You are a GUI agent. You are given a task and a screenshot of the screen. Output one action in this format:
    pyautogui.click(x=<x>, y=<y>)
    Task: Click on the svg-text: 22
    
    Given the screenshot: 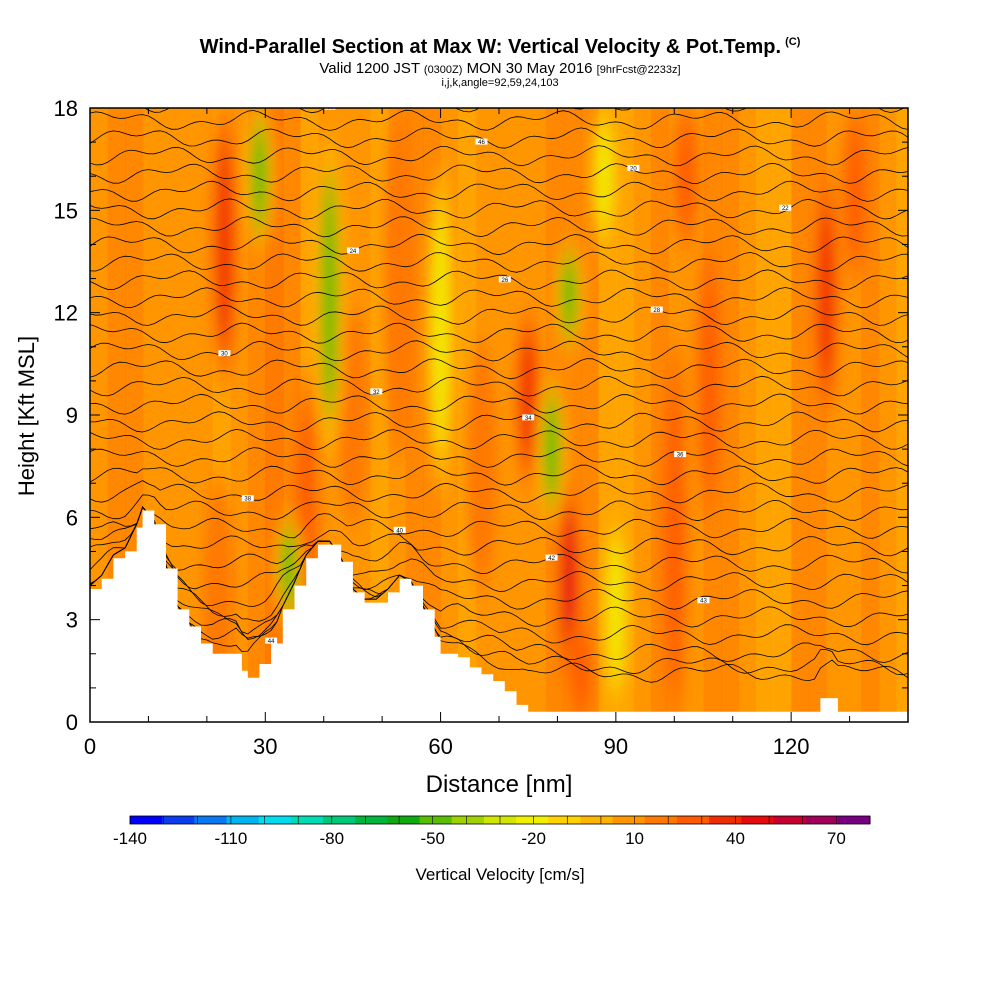 What is the action you would take?
    pyautogui.click(x=785, y=209)
    